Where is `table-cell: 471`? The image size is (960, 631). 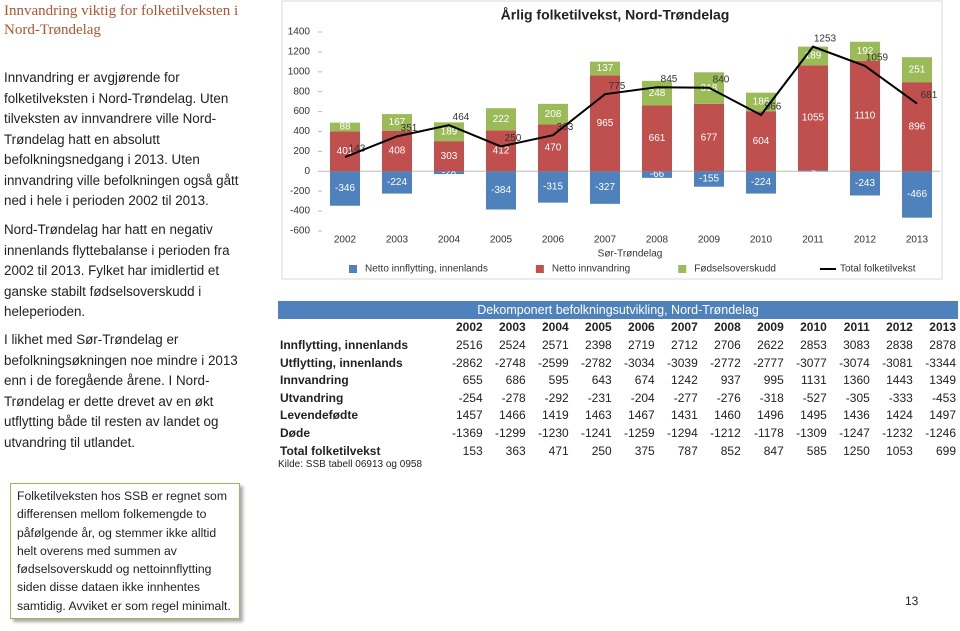
table-cell: 471 is located at coordinates (558, 450).